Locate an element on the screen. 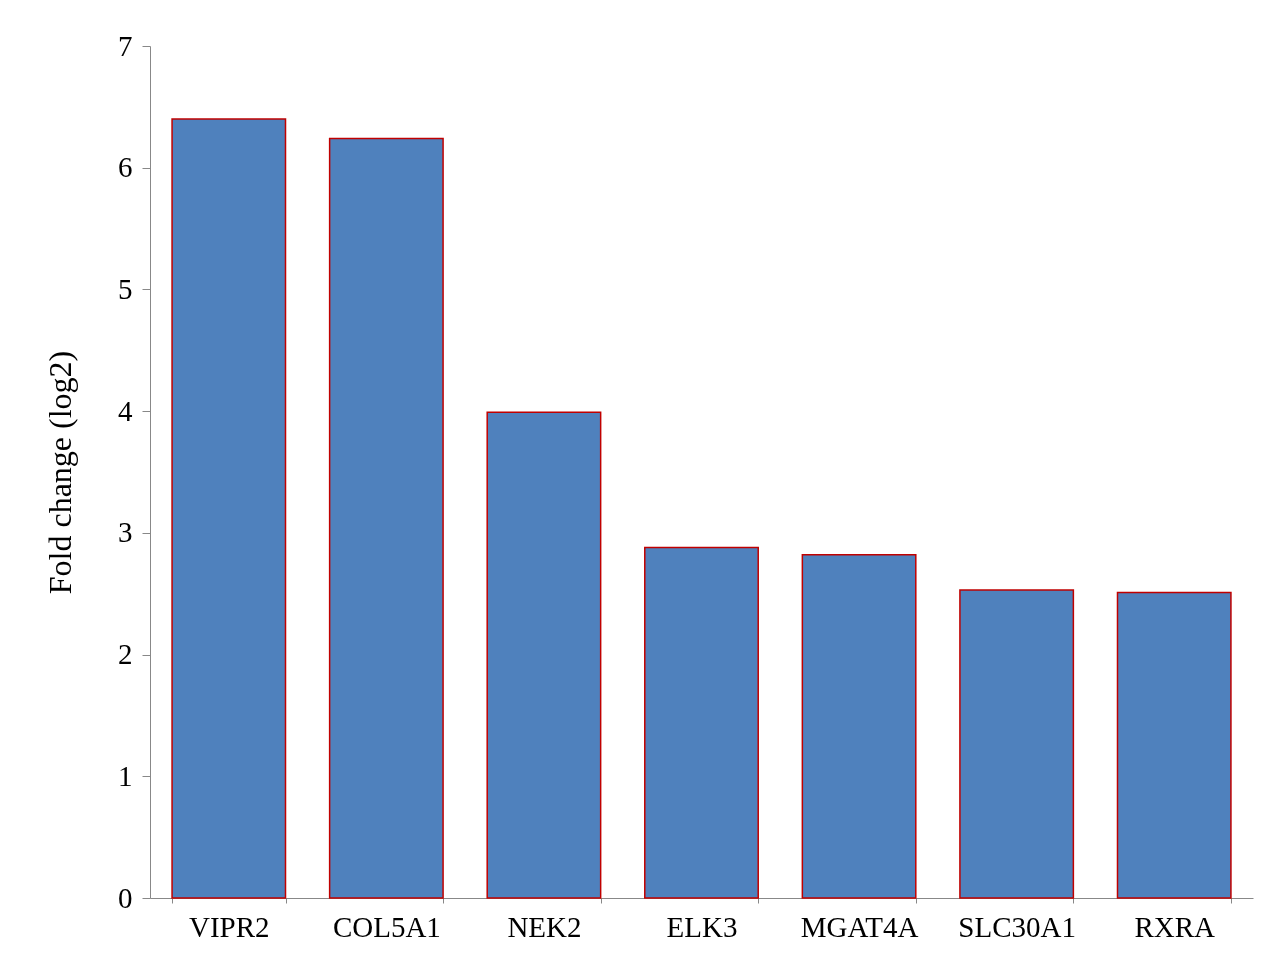 The width and height of the screenshot is (1273, 973). y-tick-label: 1 is located at coordinates (125, 775).